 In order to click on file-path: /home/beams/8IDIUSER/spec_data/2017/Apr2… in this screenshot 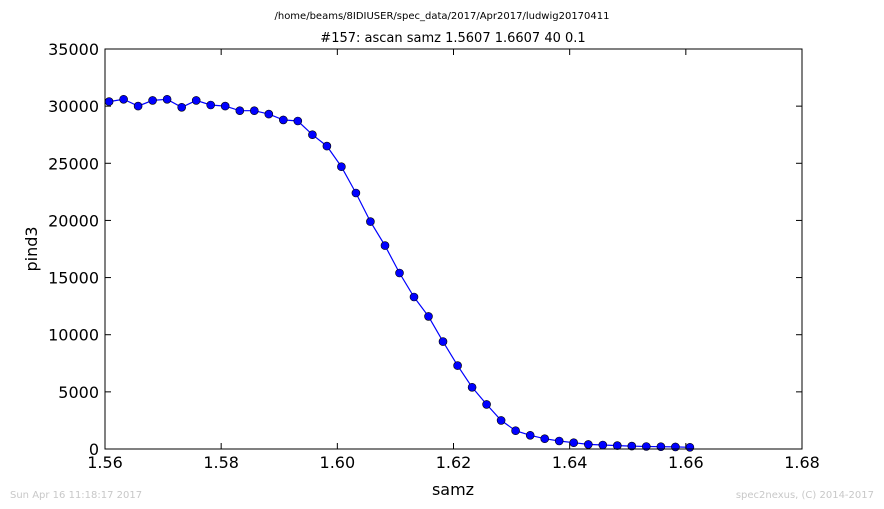, I will do `click(441, 16)`.